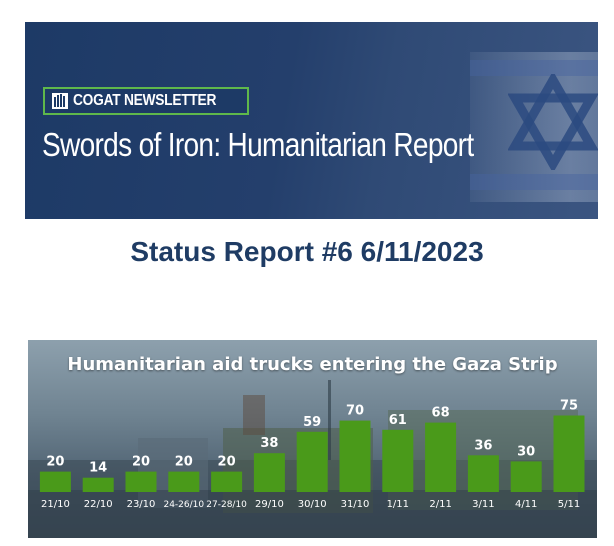 This screenshot has width=614, height=546. What do you see at coordinates (569, 504) in the screenshot?
I see `category-label: 5/11` at bounding box center [569, 504].